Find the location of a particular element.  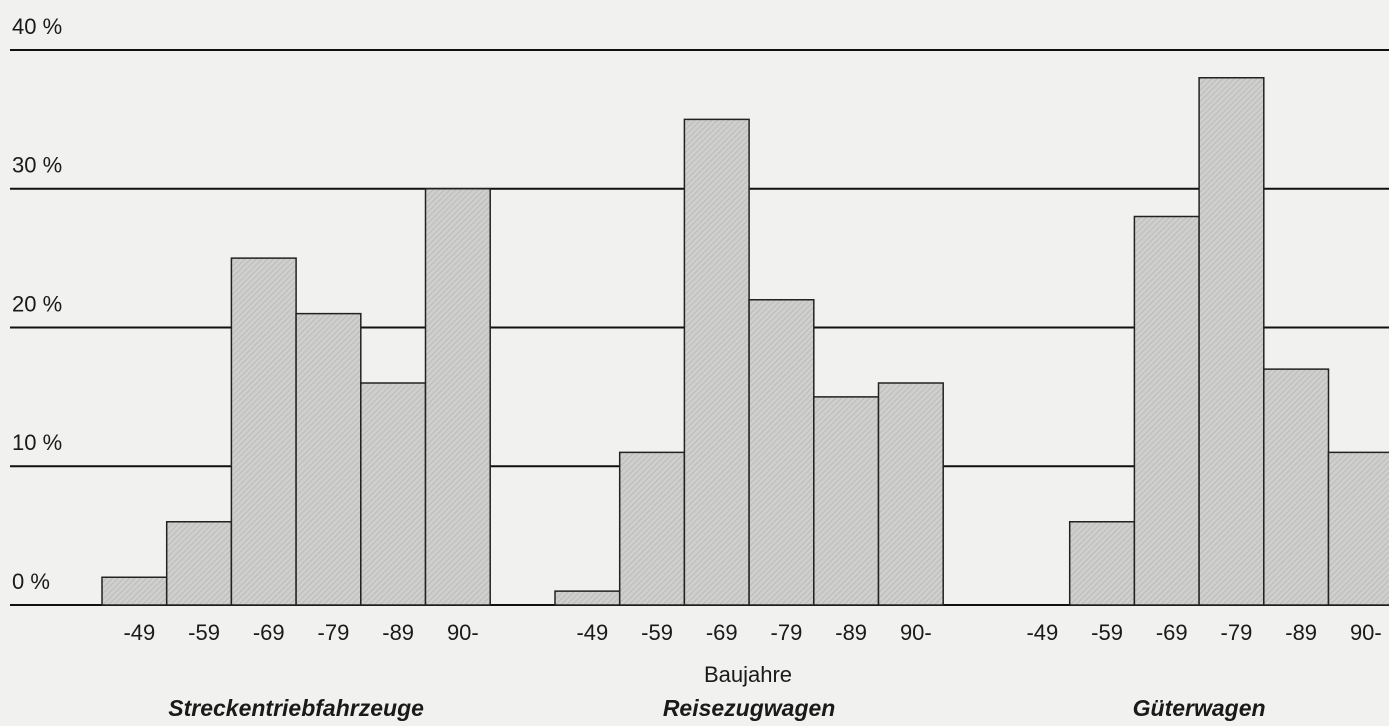

group-label: Streckentriebfahrzeuge is located at coordinates (296, 708).